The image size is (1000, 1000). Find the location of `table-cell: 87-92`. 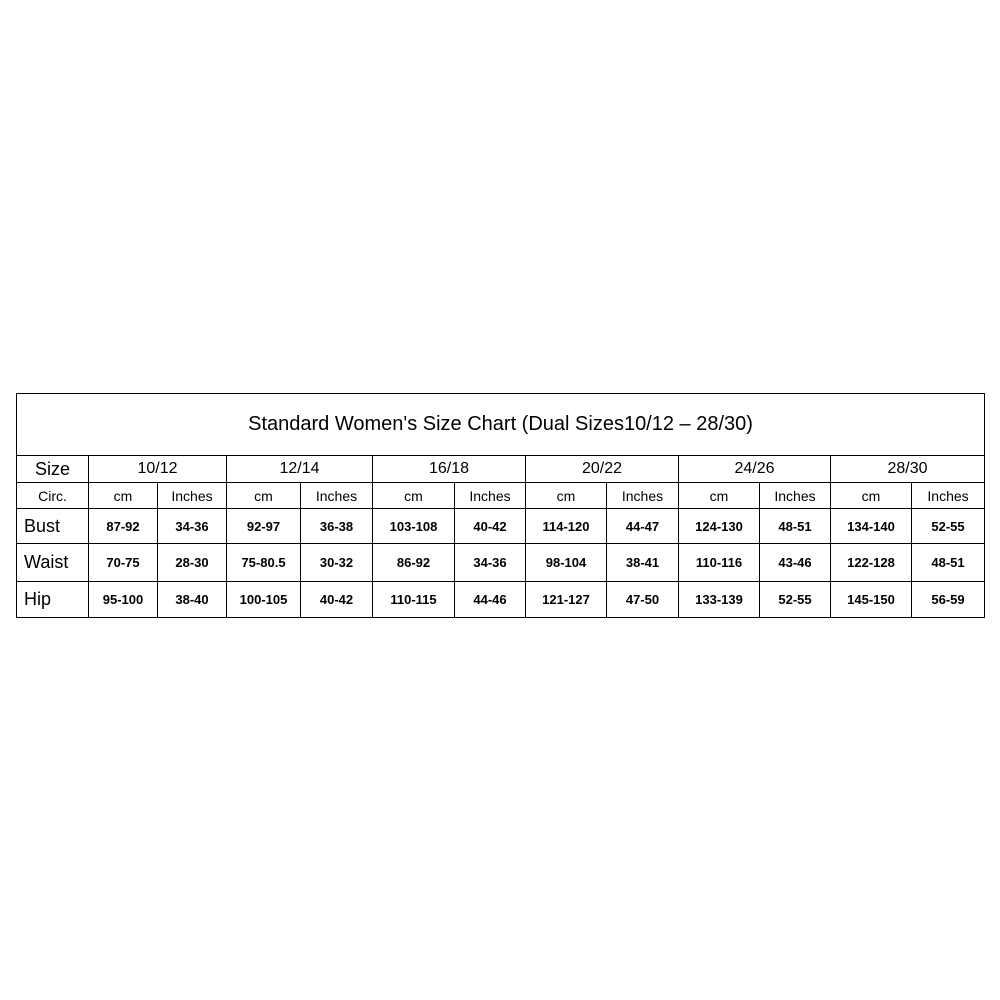

table-cell: 87-92 is located at coordinates (123, 526).